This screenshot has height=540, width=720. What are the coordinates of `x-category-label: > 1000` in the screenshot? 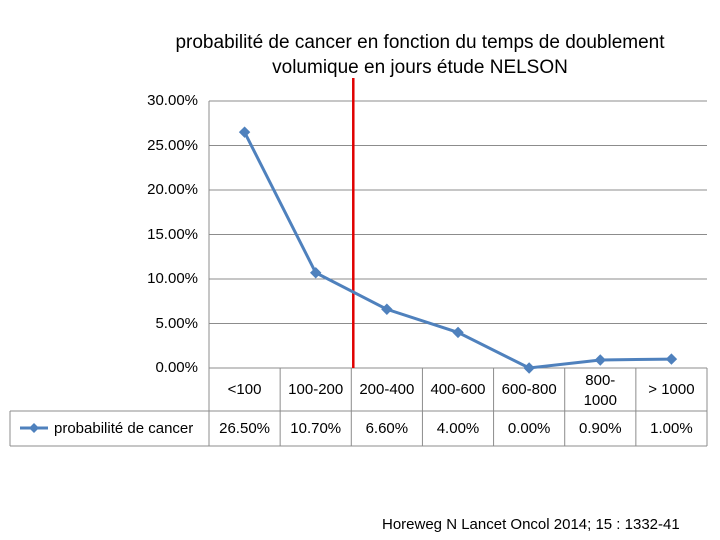 It's located at (671, 390).